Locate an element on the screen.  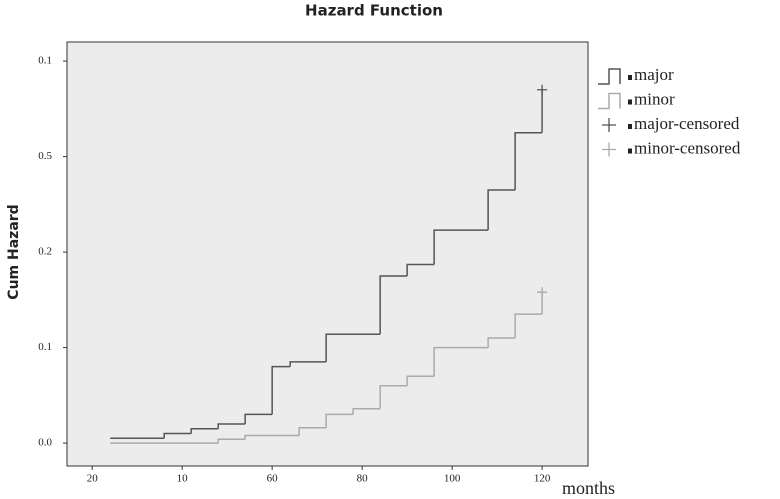
x-tick-label: 100 is located at coordinates (452, 479).